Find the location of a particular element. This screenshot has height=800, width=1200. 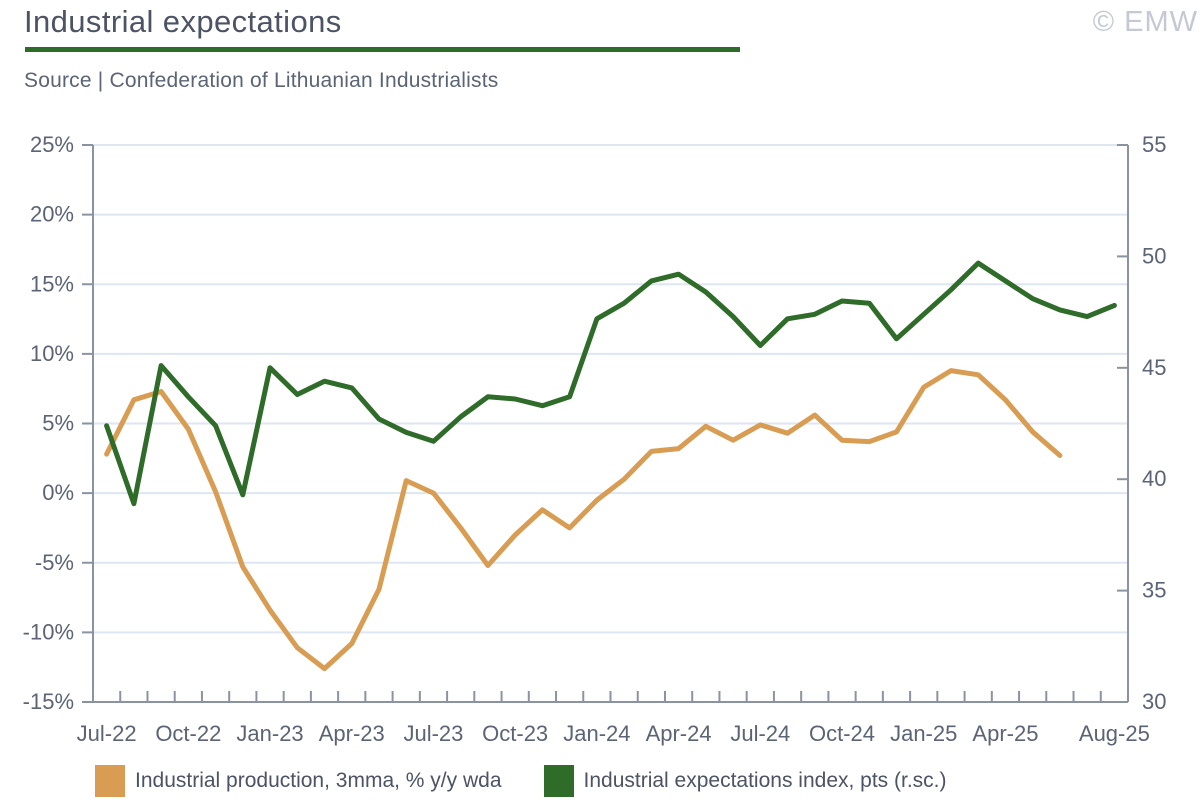

x-axis-label: Apr-24 is located at coordinates (679, 733).